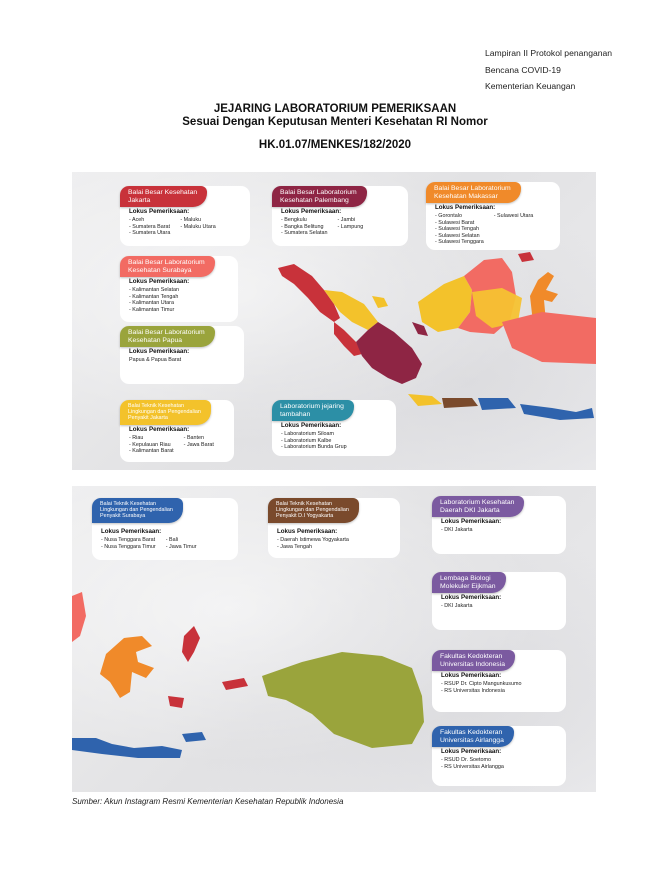 This screenshot has width=670, height=871. Describe the element at coordinates (137, 220) in the screenshot. I see `lokus-item: - Aceh` at that location.